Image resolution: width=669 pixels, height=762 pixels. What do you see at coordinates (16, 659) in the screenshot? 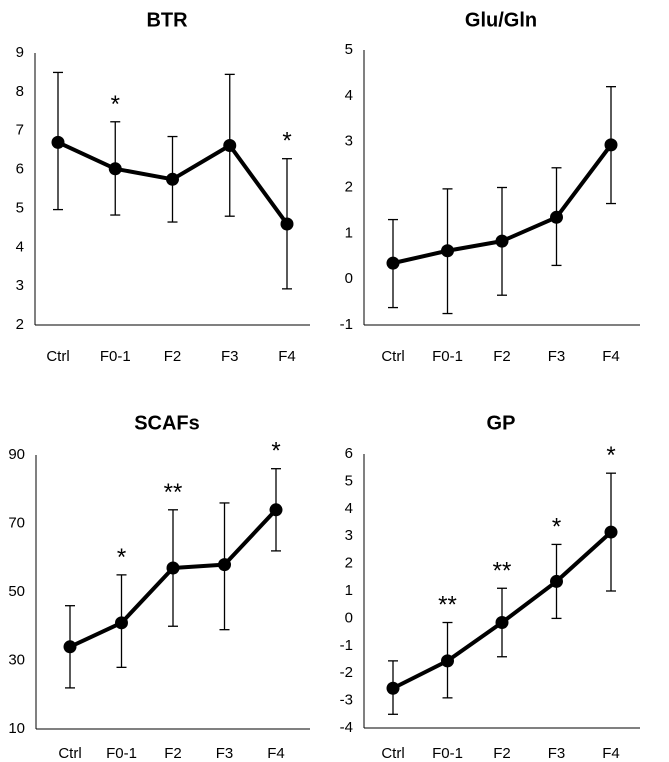
I see `y-tick-label: 30` at bounding box center [16, 659].